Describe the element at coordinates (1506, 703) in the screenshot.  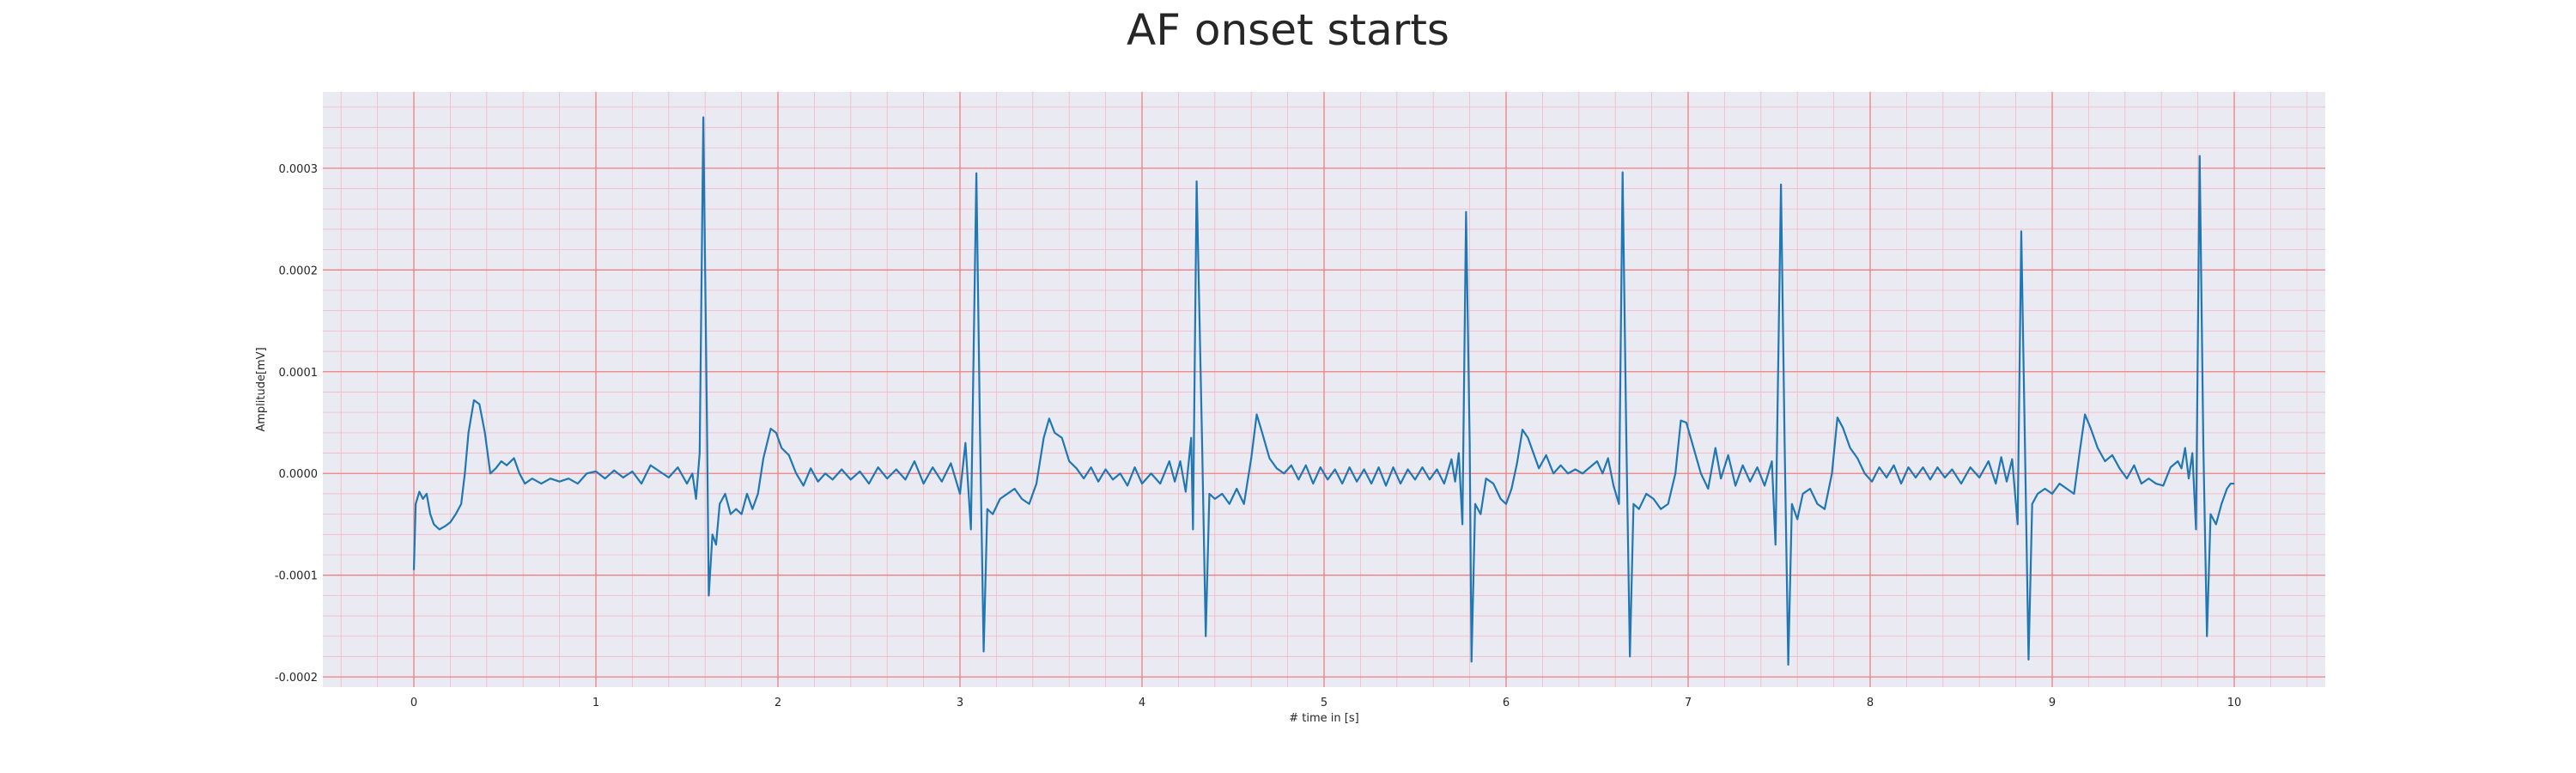
I see `x-tick-label: 6` at that location.